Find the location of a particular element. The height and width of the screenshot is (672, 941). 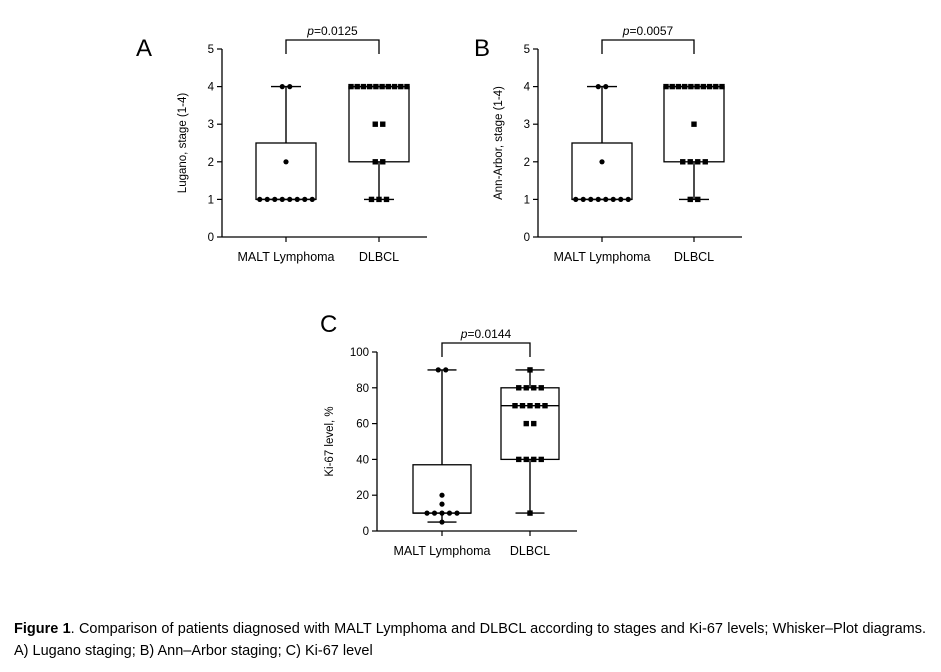

y-tick-label: 3 is located at coordinates (211, 125).